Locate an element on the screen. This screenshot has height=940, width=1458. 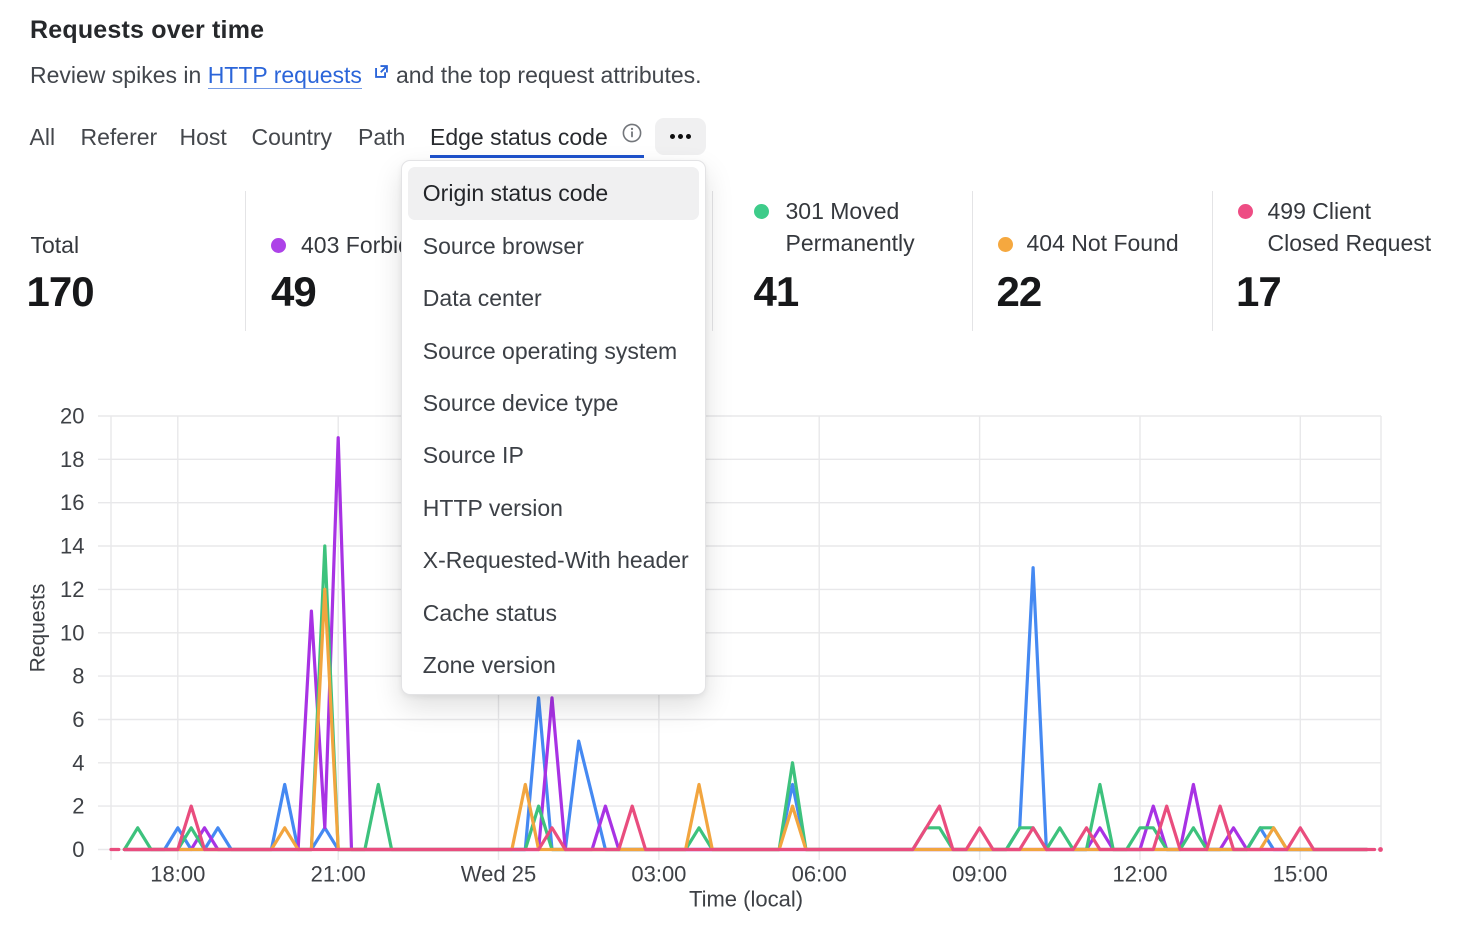
svg-text: 8 is located at coordinates (78, 676).